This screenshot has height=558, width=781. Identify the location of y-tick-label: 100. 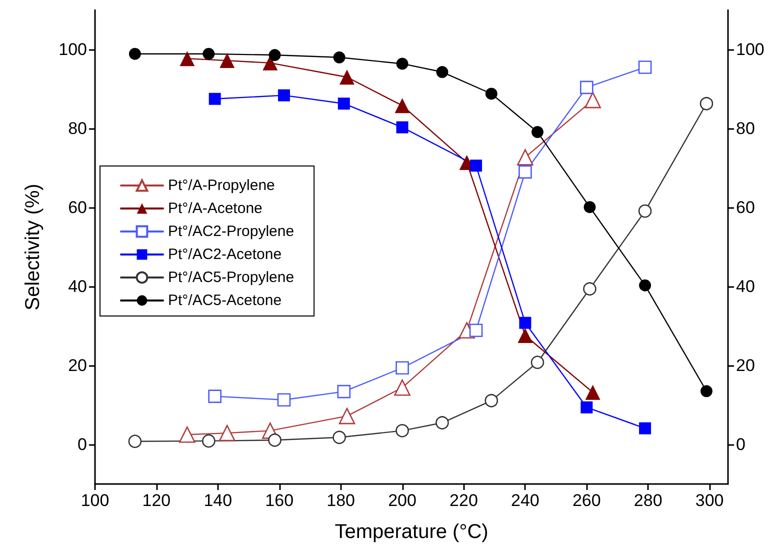
(72, 49).